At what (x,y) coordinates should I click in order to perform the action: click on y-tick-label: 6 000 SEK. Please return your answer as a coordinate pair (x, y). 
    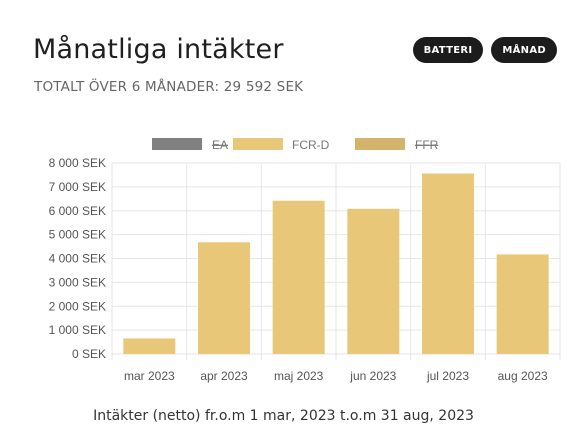
    Looking at the image, I should click on (77, 211).